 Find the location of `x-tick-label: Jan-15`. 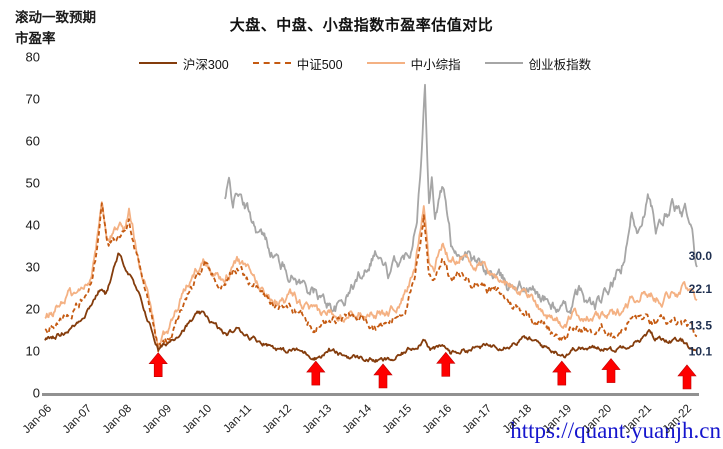

x-tick-label: Jan-15 is located at coordinates (397, 419).